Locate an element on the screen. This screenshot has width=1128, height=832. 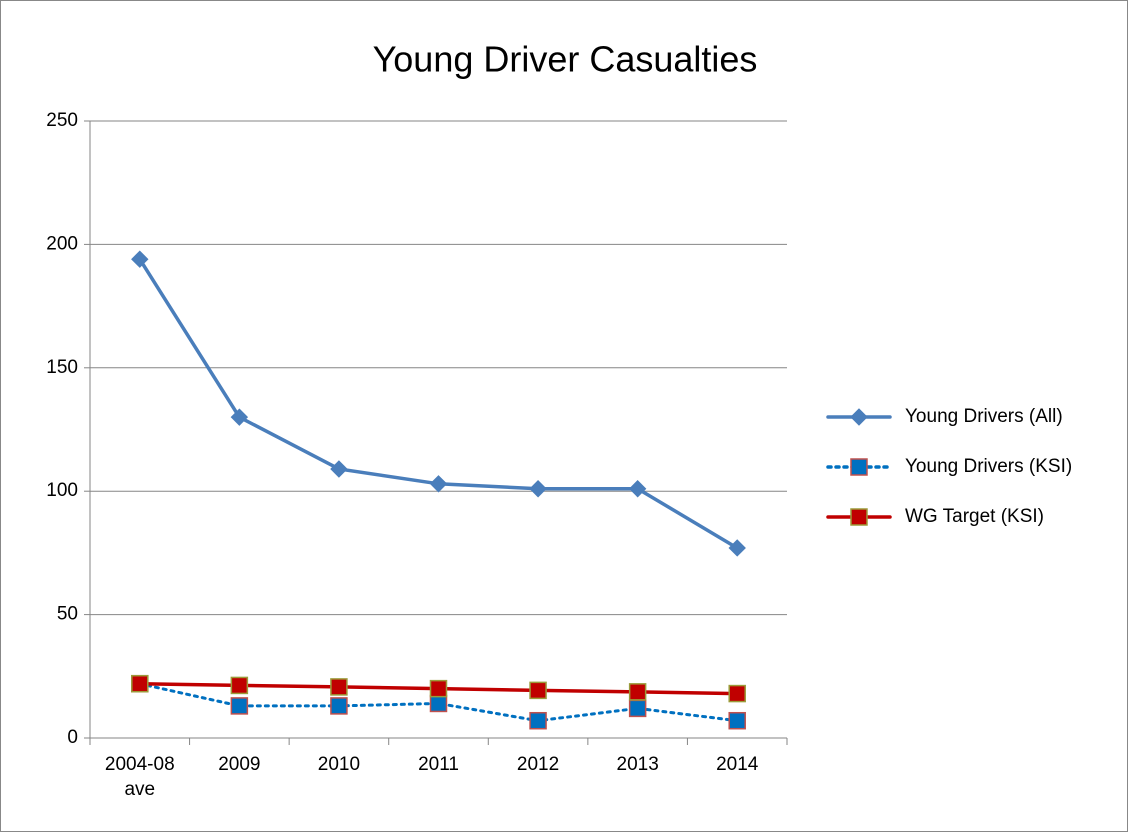
legend-label: Young Drivers (KSI) is located at coordinates (988, 466).